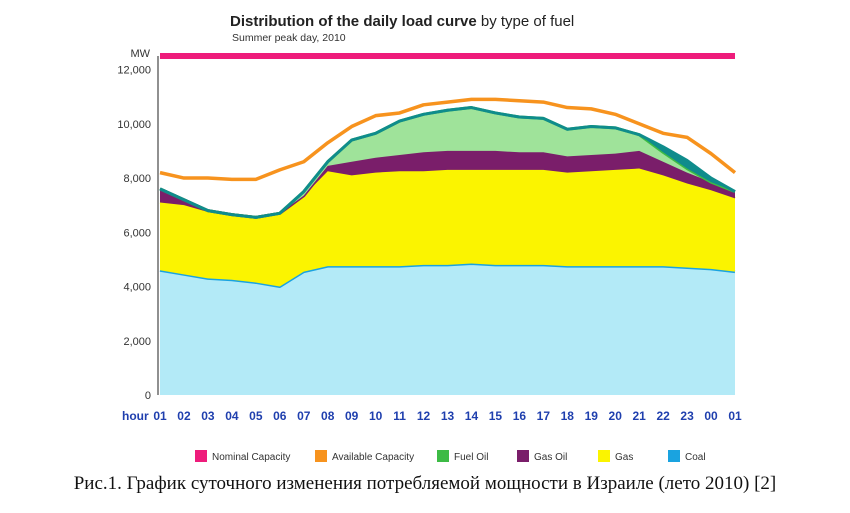 This screenshot has width=850, height=513. What do you see at coordinates (447, 184) in the screenshot?
I see `area-gas-oil` at bounding box center [447, 184].